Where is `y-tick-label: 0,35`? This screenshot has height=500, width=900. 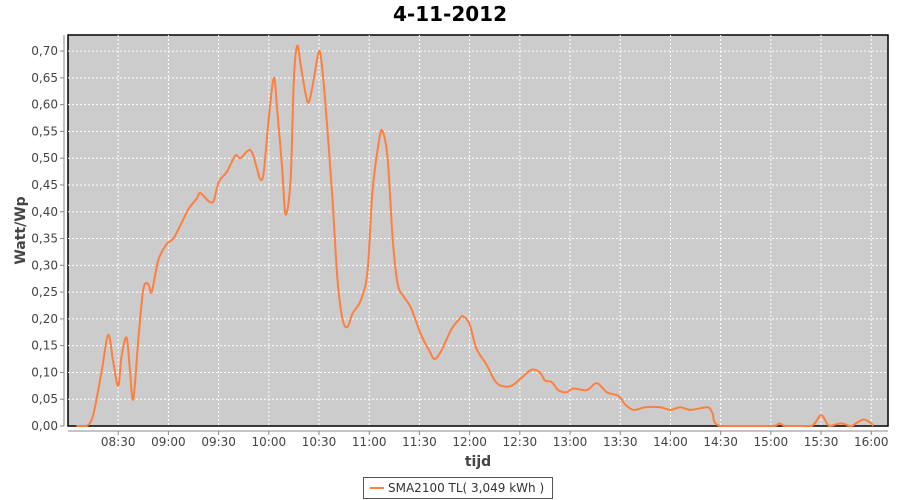
y-tick-label: 0,35 is located at coordinates (44, 239).